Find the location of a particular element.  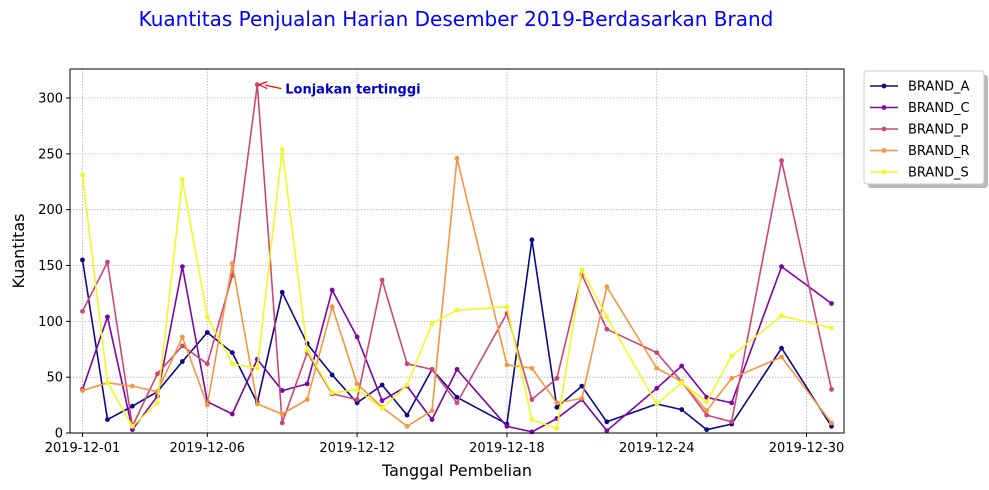

annotation: Lonjakan tertinggi is located at coordinates (339, 89).